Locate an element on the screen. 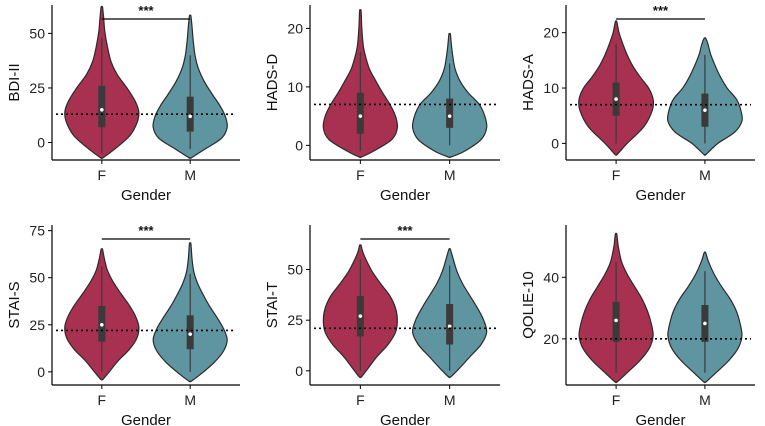  y-tick-label: 75 is located at coordinates (37, 231).